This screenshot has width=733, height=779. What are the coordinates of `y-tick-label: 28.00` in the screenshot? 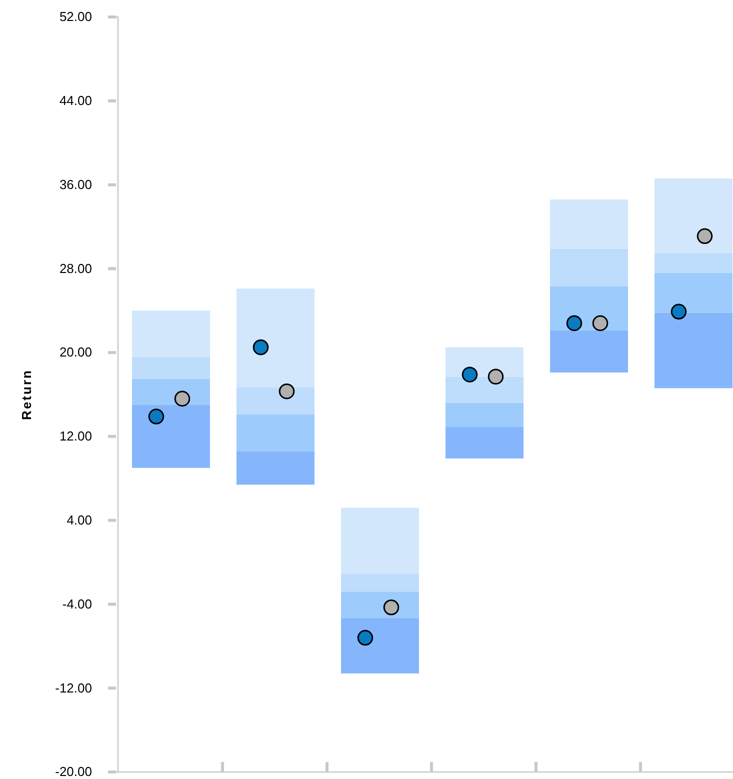 It's located at (75, 268).